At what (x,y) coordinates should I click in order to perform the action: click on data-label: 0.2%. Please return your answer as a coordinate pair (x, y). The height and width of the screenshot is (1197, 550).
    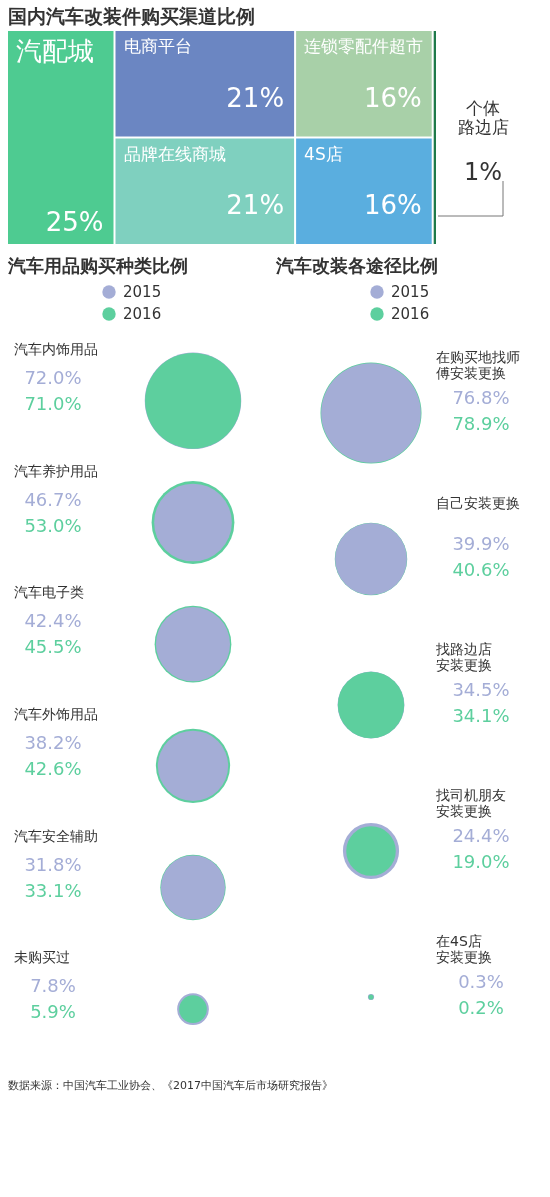
    Looking at the image, I should click on (481, 1007).